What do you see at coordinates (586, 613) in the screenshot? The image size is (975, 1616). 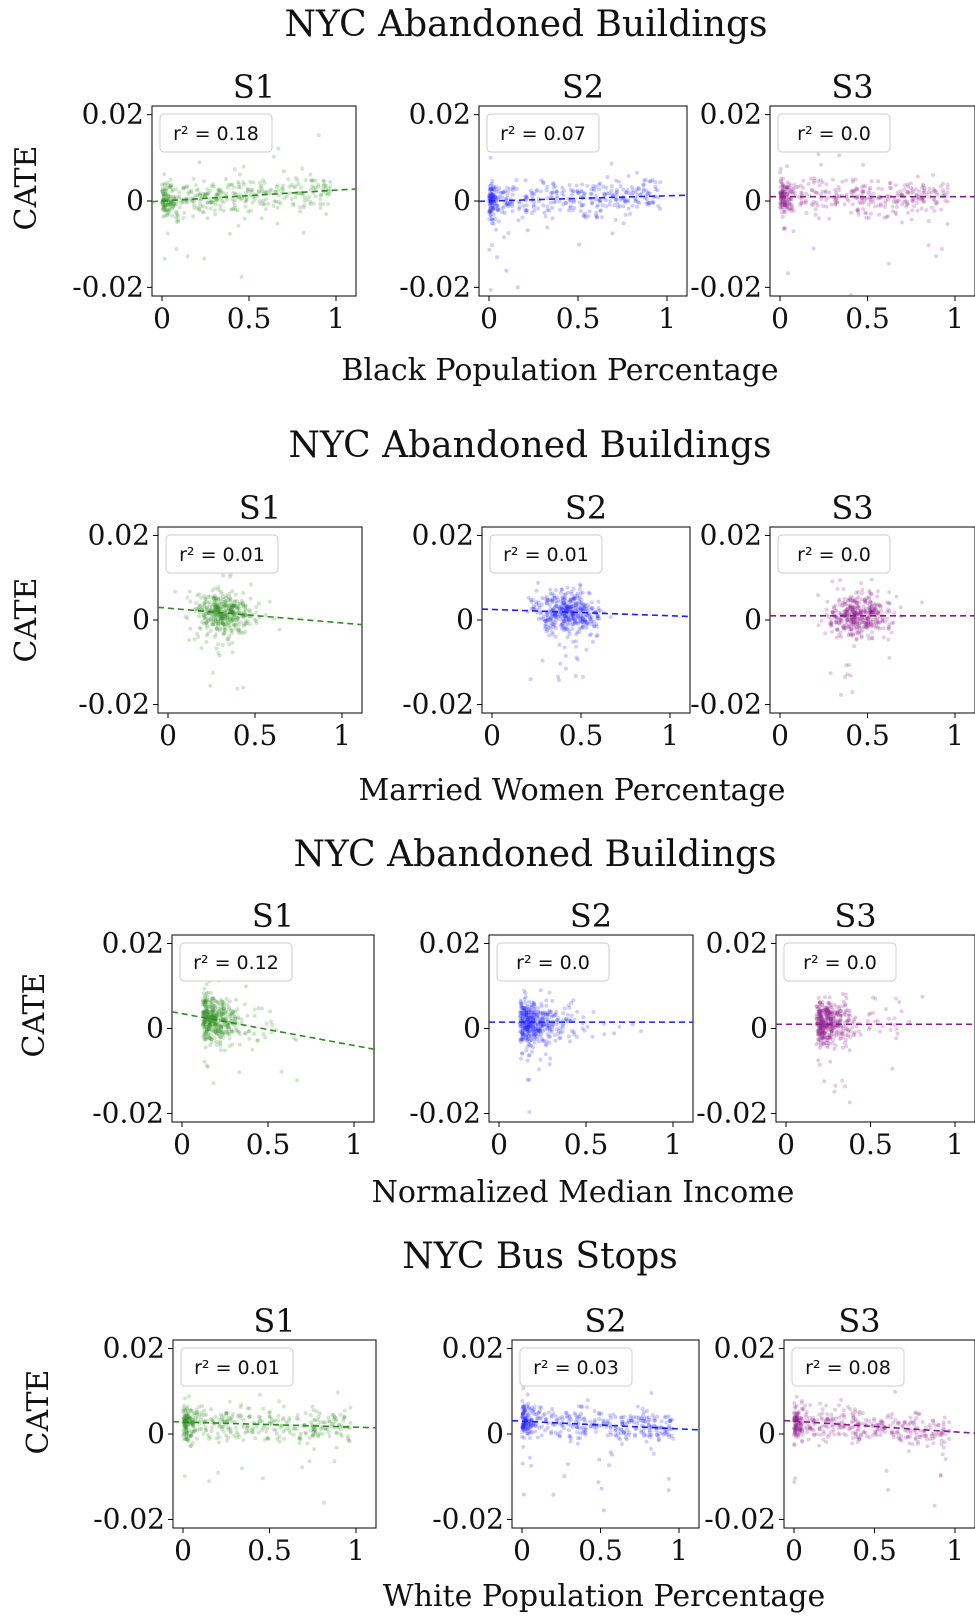 I see `fit-line` at bounding box center [586, 613].